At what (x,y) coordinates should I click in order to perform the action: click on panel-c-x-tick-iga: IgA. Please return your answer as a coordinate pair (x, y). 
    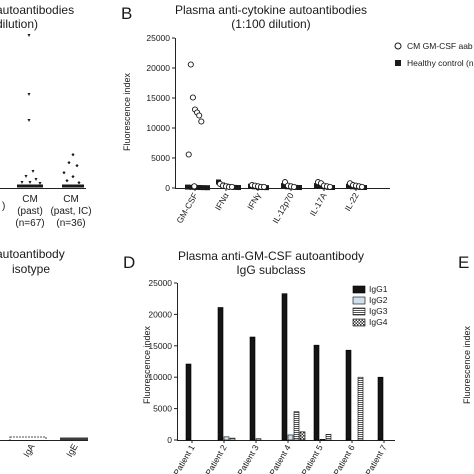
    Looking at the image, I should click on (28, 450).